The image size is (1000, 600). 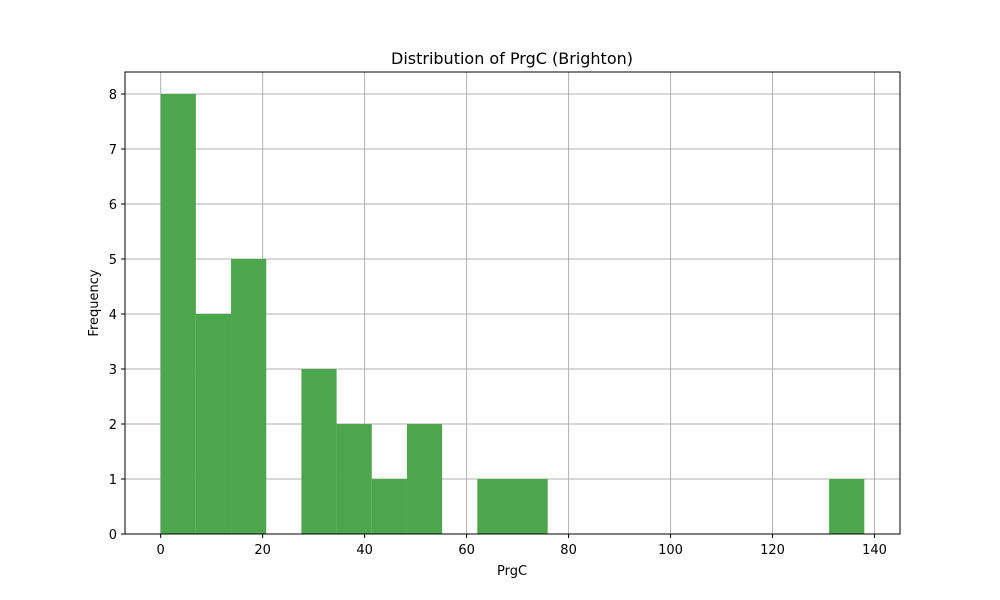 I want to click on x-tick-label: 40, so click(x=364, y=550).